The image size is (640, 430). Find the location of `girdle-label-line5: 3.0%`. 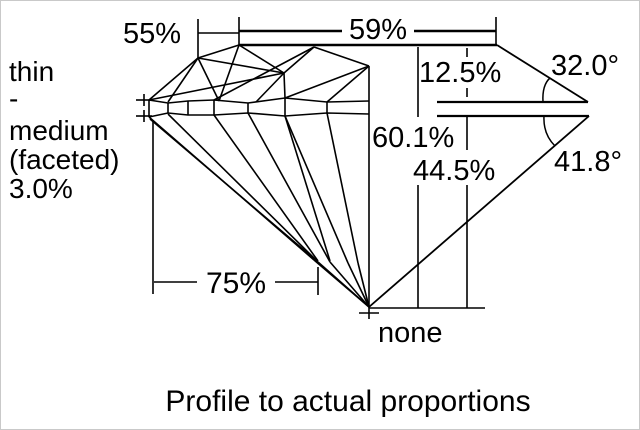

girdle-label-line5: 3.0% is located at coordinates (41, 188).